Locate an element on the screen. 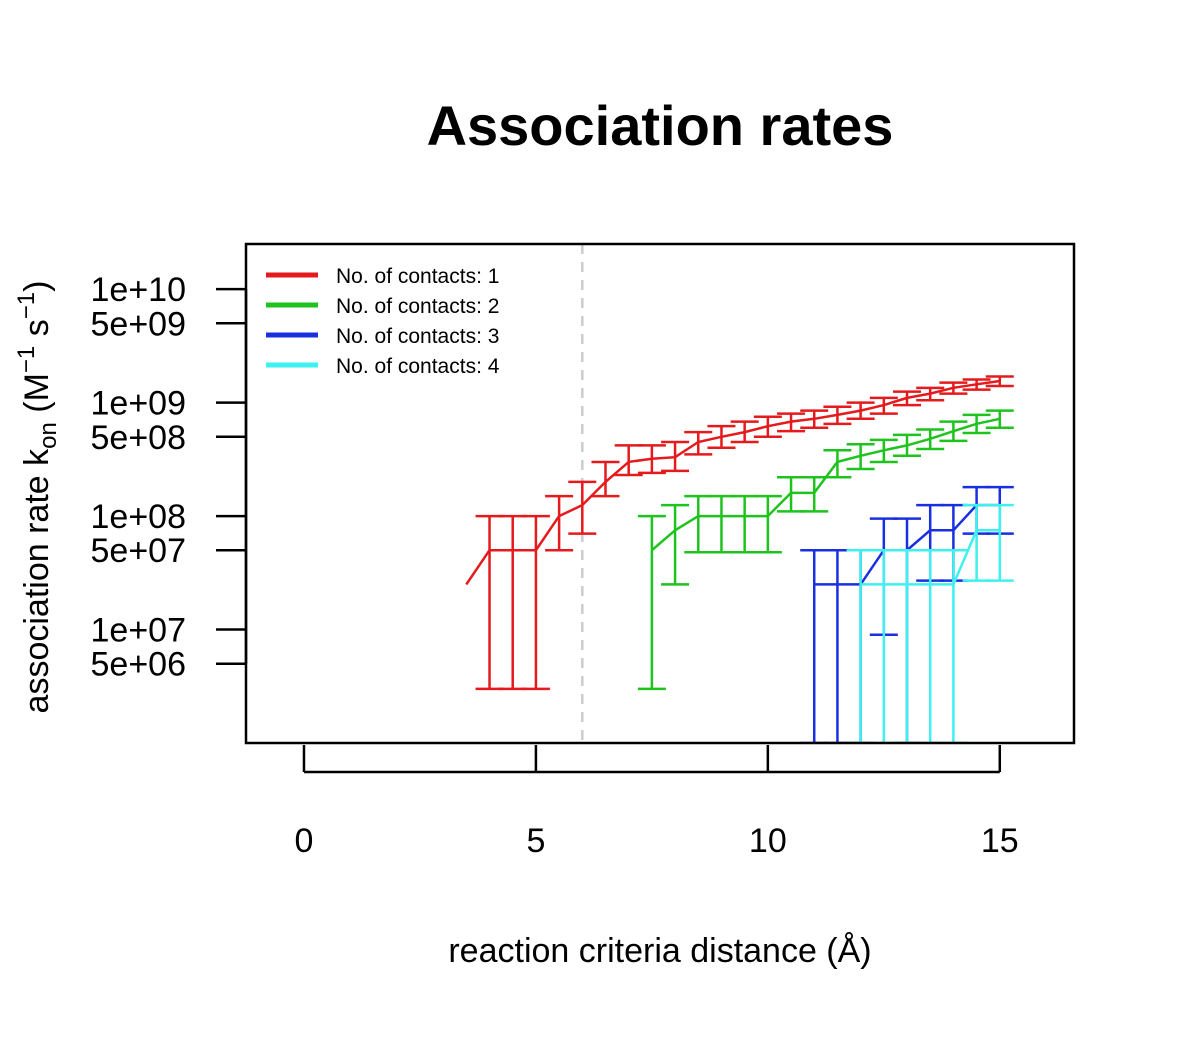  y-label-unit-close: ) is located at coordinates (37, 286).